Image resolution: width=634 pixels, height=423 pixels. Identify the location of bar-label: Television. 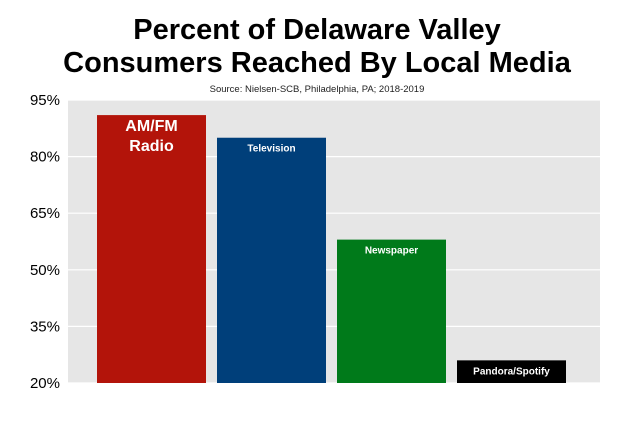
(271, 149).